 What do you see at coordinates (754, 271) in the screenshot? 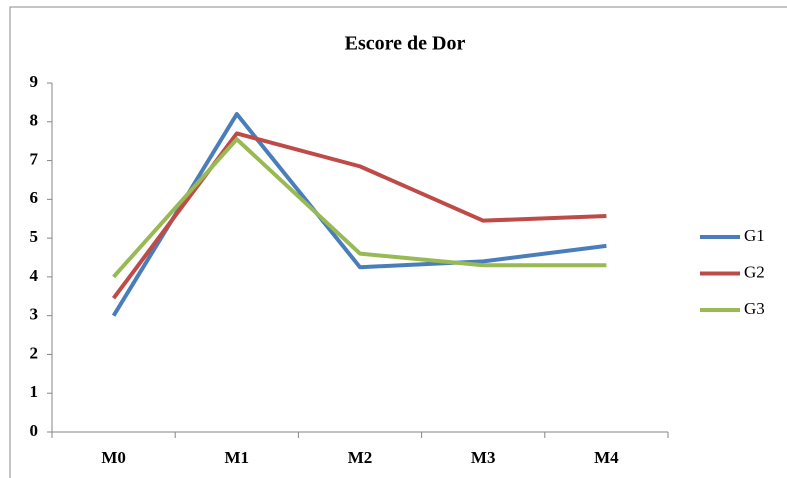
I see `legend-label: G2` at bounding box center [754, 271].